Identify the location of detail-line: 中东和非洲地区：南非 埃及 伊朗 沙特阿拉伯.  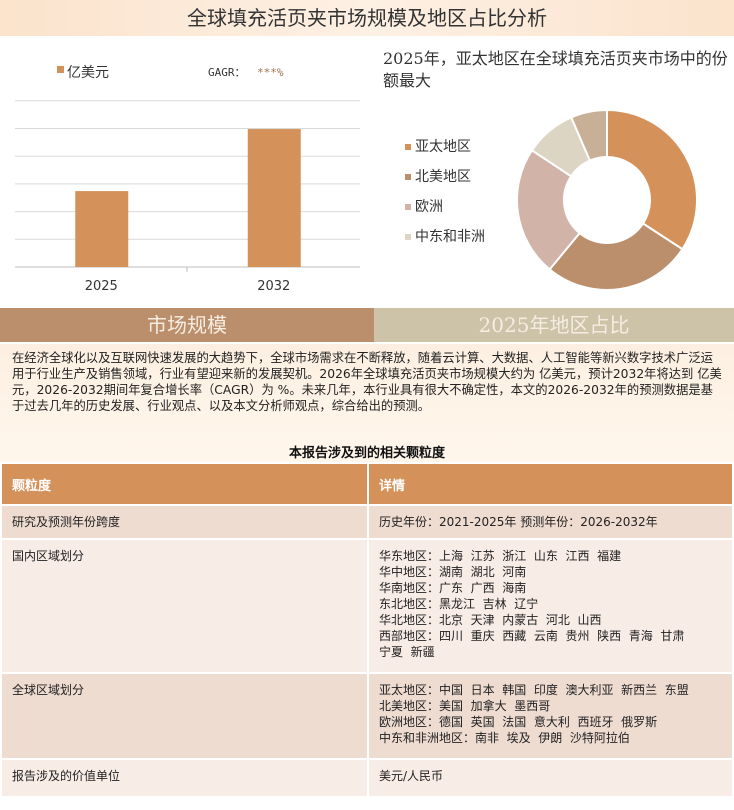
(504, 738).